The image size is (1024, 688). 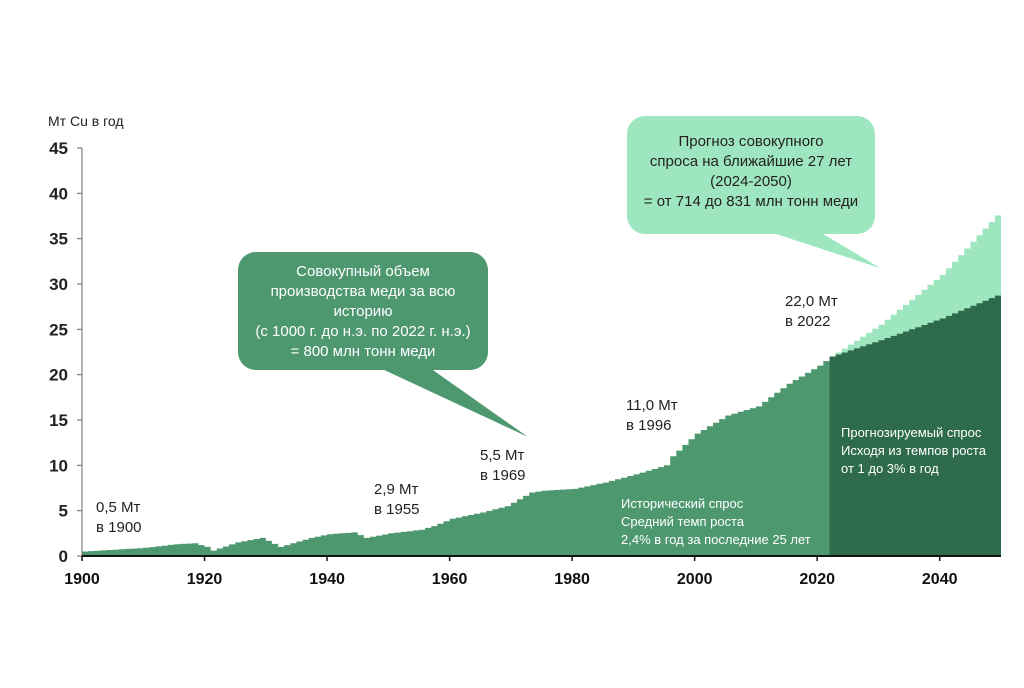 What do you see at coordinates (63, 511) in the screenshot?
I see `y-tick-label: 5` at bounding box center [63, 511].